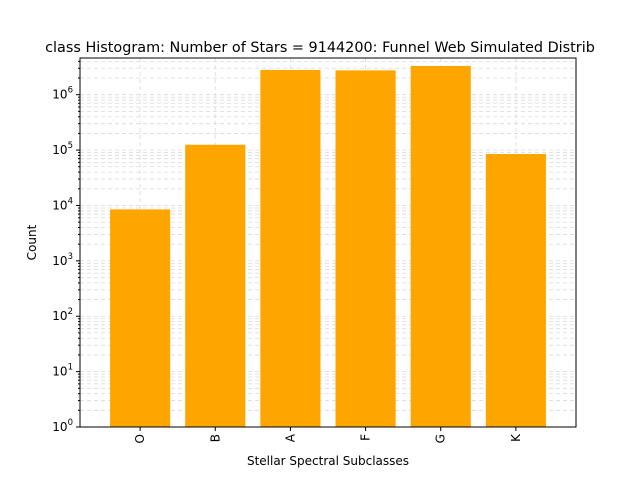 Image resolution: width=640 pixels, height=480 pixels. I want to click on y-axis: 10⁰ 10¹ 10² 10³ 10⁴ 10⁵ 10⁶, so click(66, 247).